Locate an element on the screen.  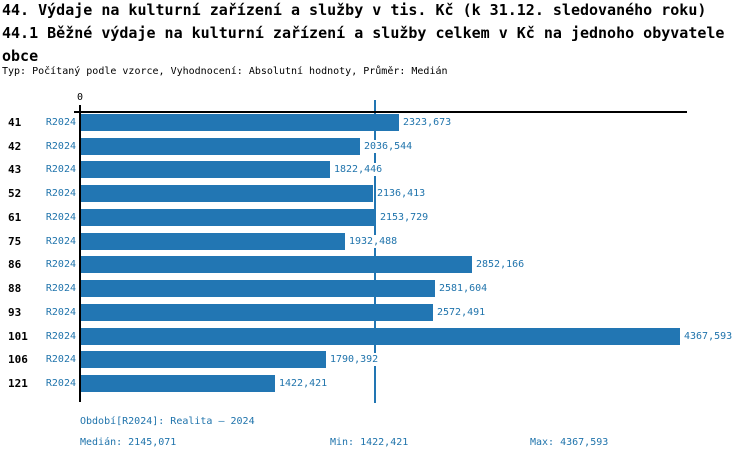
min-stat: Min: 1422,421 is located at coordinates (369, 442).